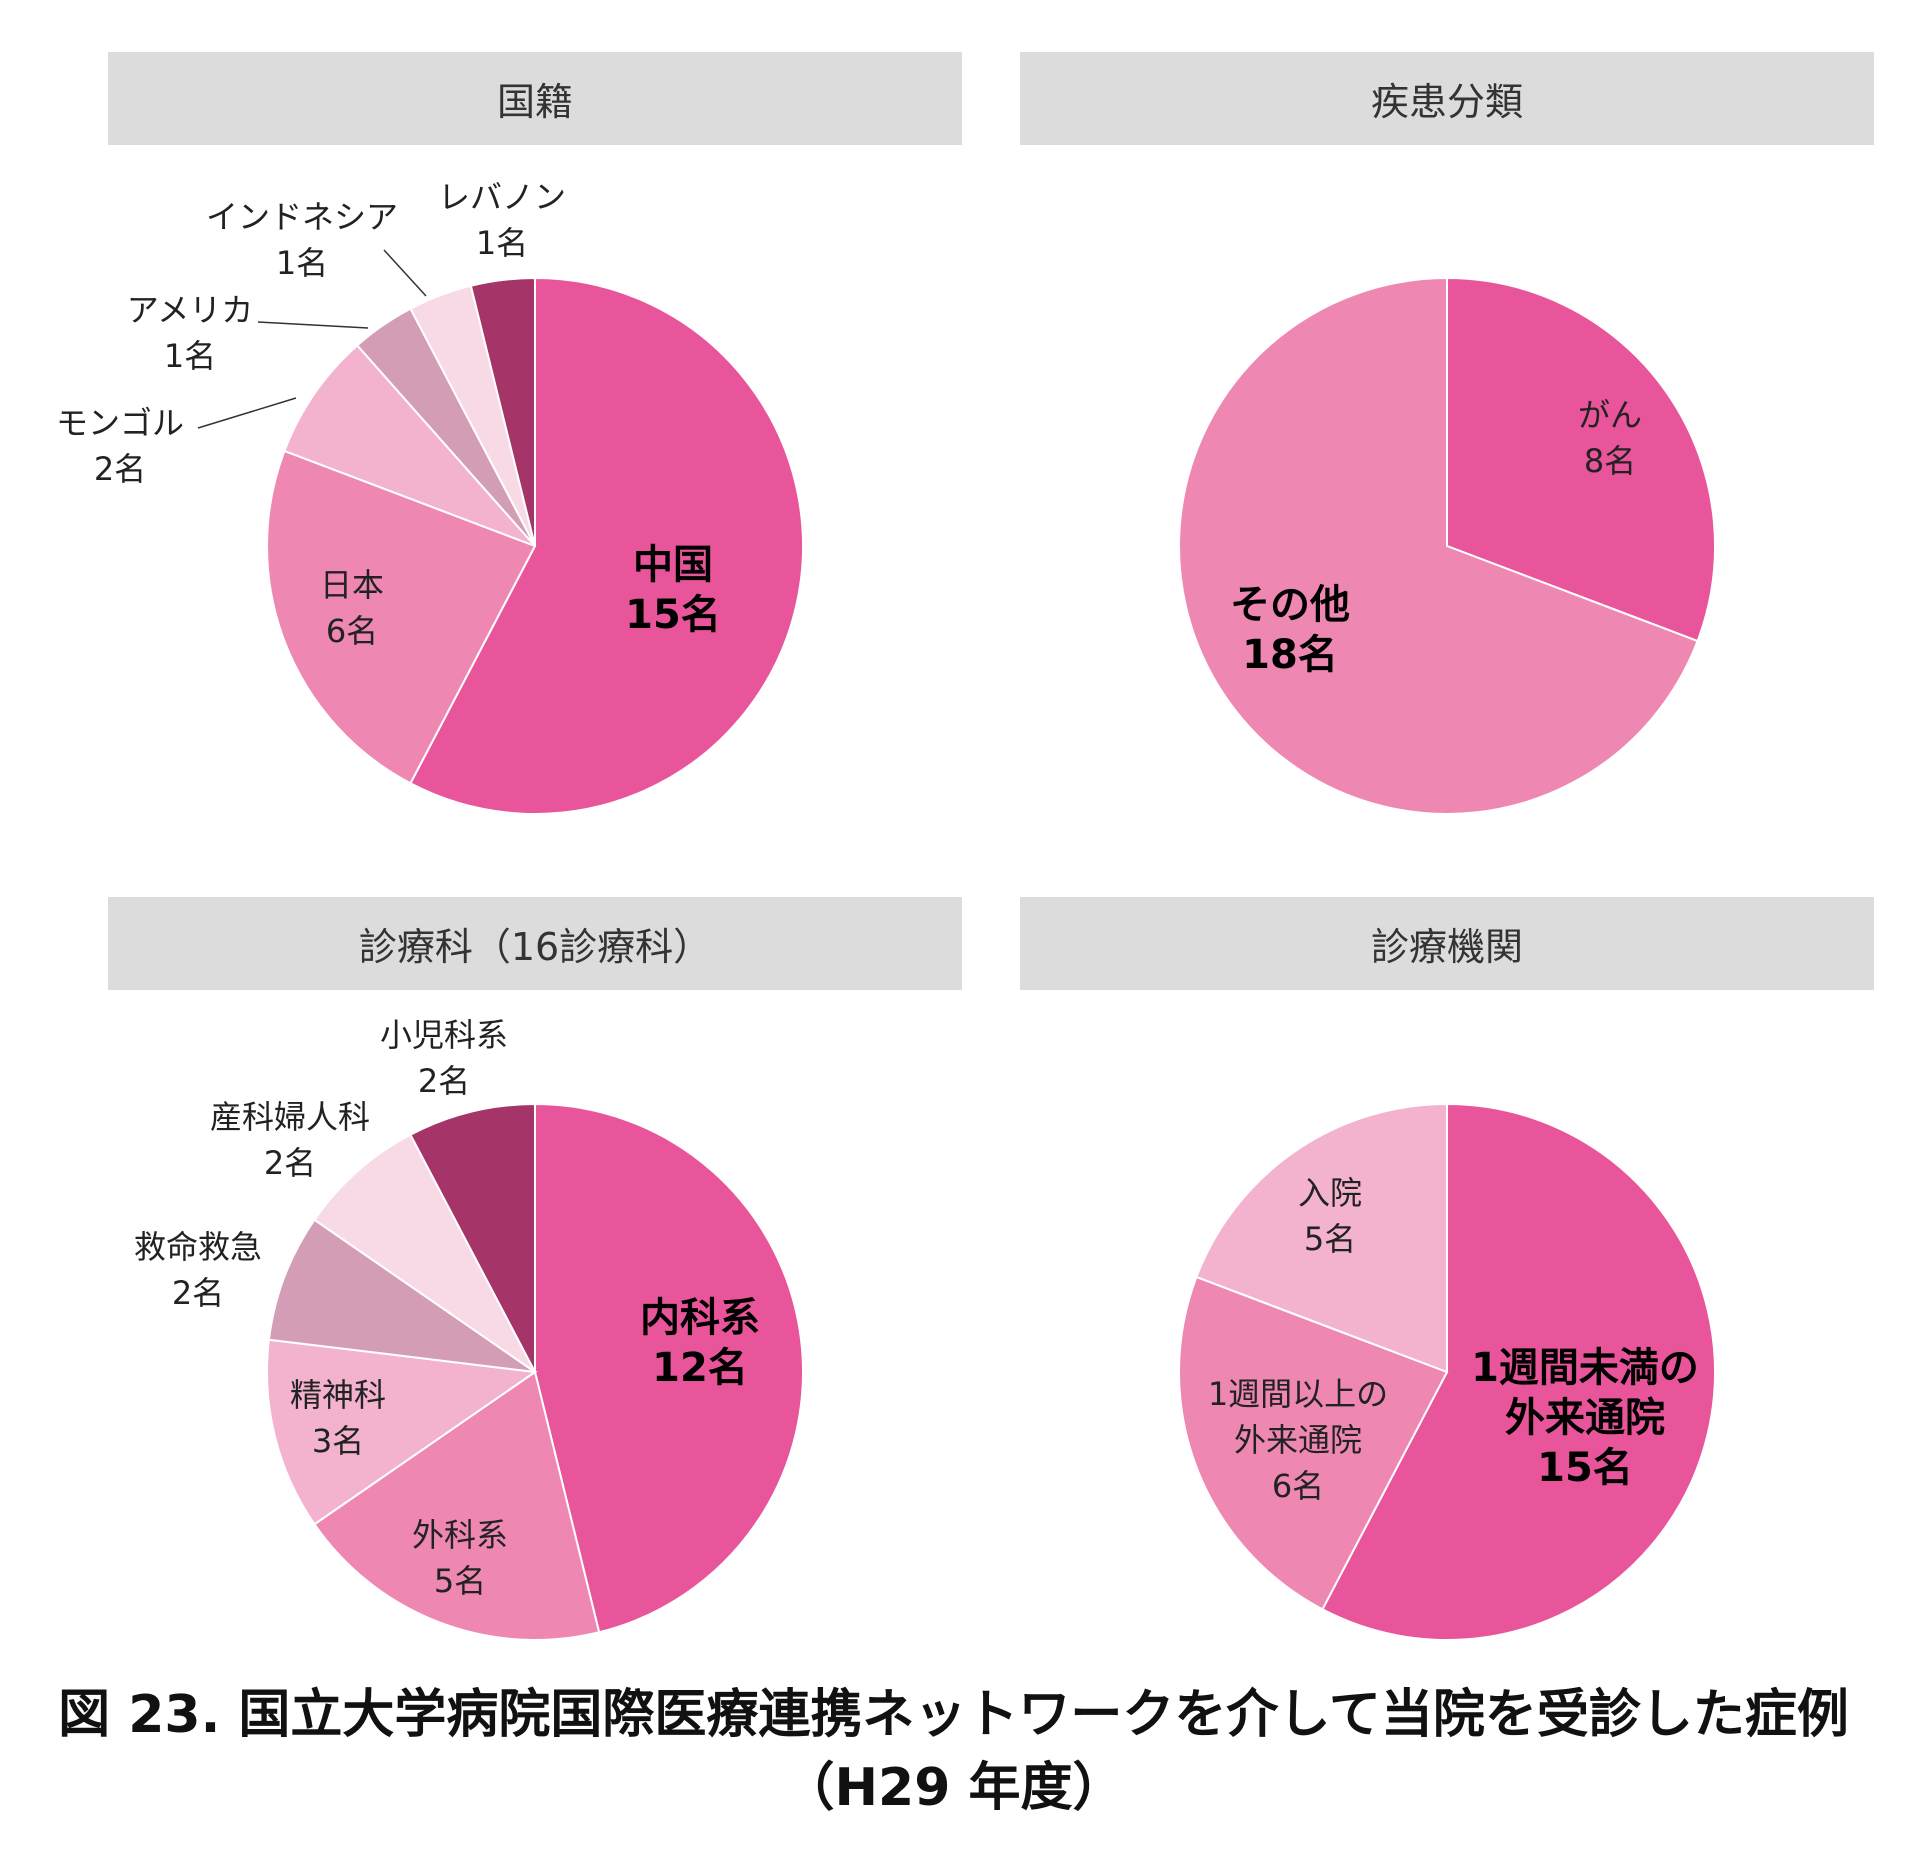 The image size is (1907, 1855). I want to click on slice-value-label: 8名, so click(1610, 461).